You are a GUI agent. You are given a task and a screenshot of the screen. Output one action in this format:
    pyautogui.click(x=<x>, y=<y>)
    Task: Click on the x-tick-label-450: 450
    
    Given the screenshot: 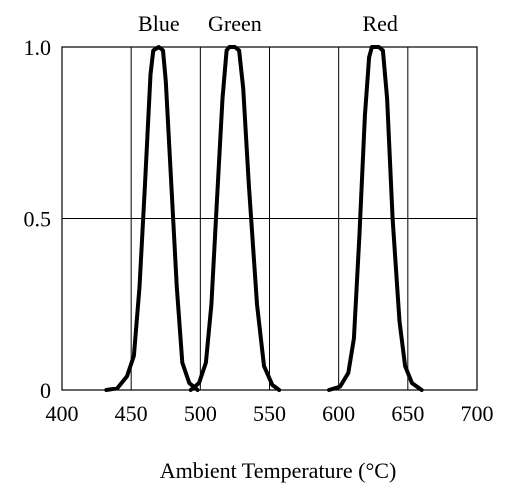 What is the action you would take?
    pyautogui.click(x=131, y=413)
    